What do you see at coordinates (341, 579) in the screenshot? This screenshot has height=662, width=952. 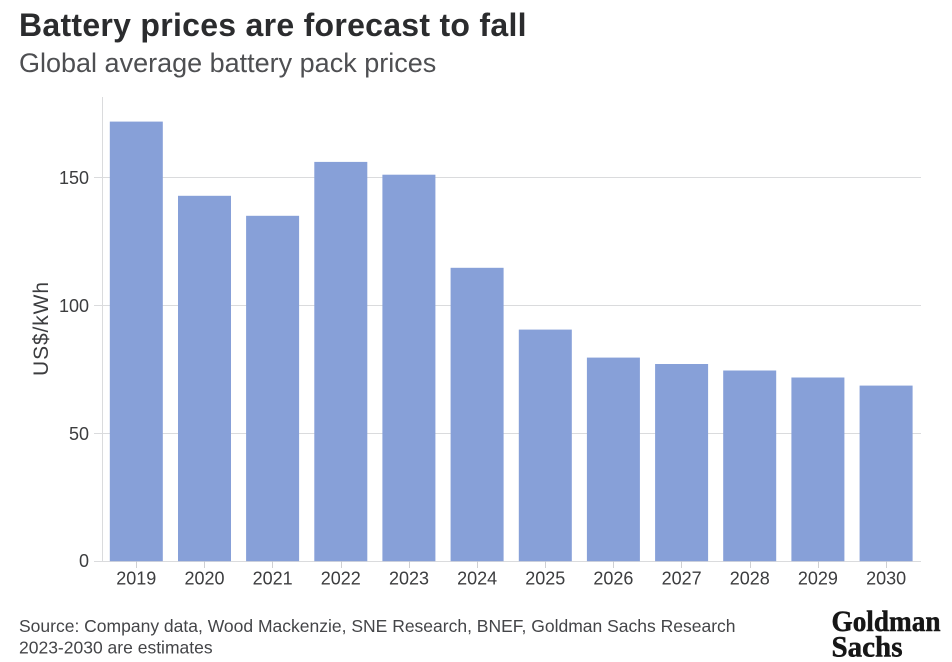 I see `svg-text: 2022` at bounding box center [341, 579].